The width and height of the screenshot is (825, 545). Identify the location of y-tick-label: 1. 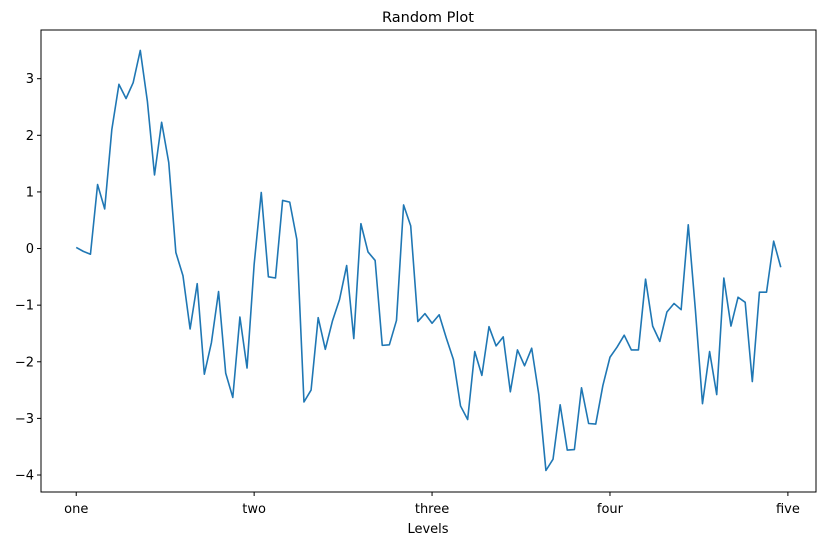
(30, 192).